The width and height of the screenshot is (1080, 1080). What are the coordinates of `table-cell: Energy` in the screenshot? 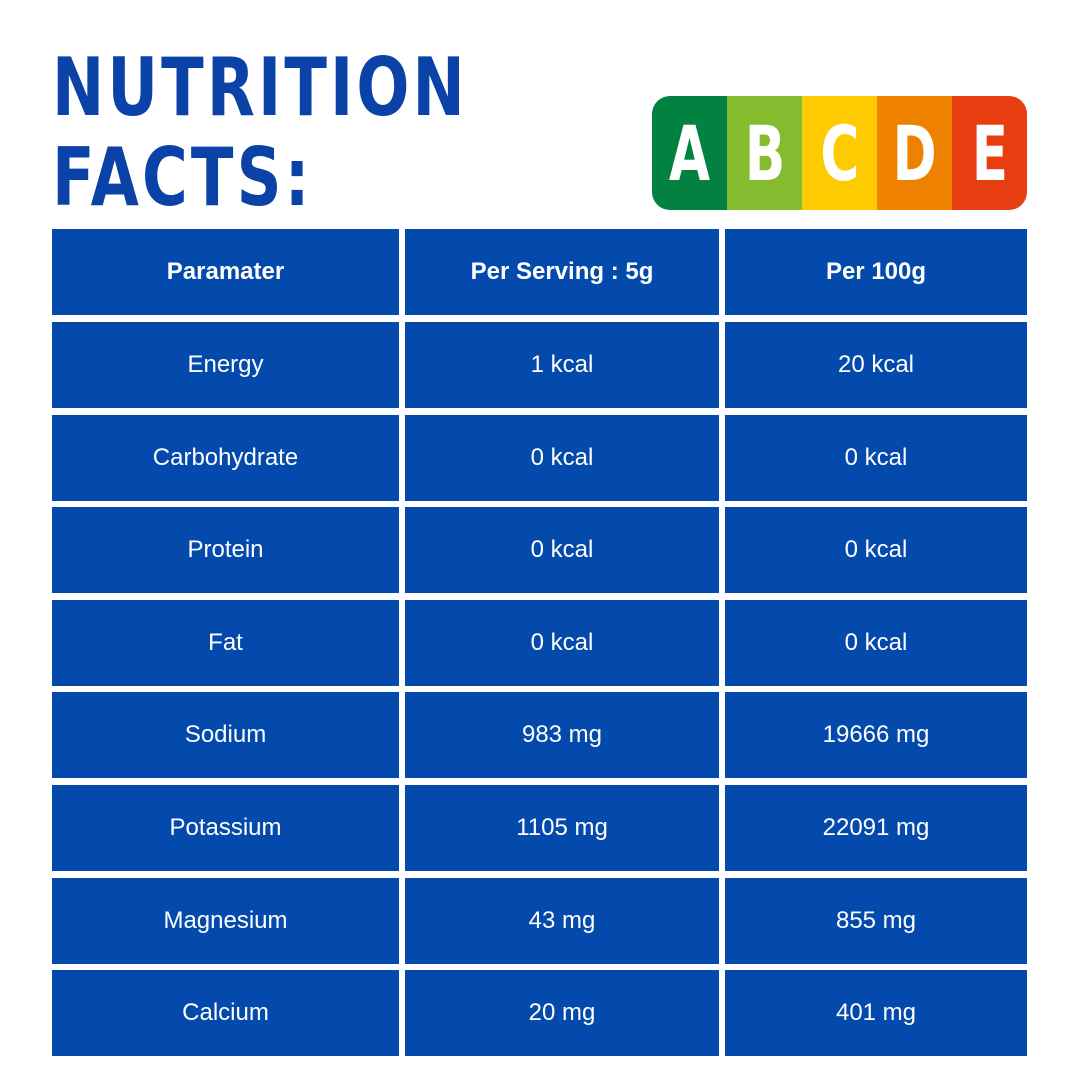 It's located at (225, 365).